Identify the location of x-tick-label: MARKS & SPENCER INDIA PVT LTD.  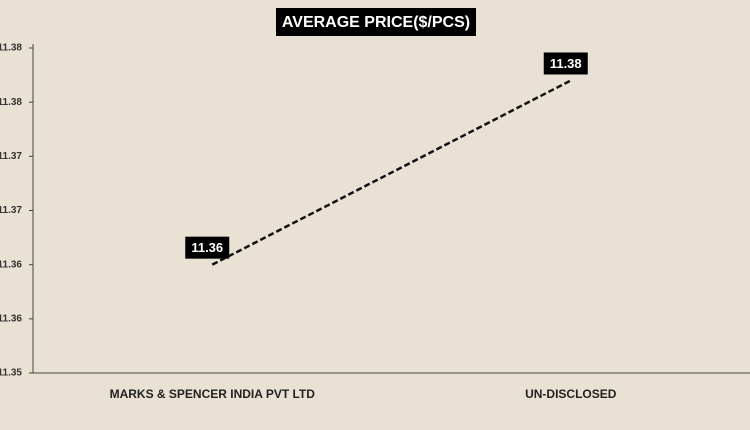
(213, 394).